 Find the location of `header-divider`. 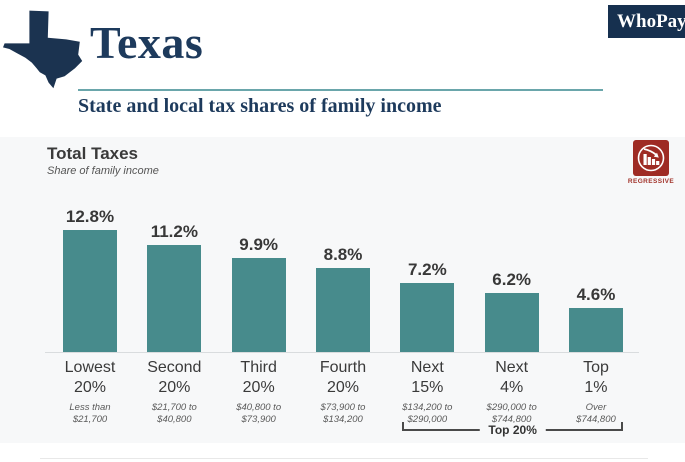

header-divider is located at coordinates (340, 90).